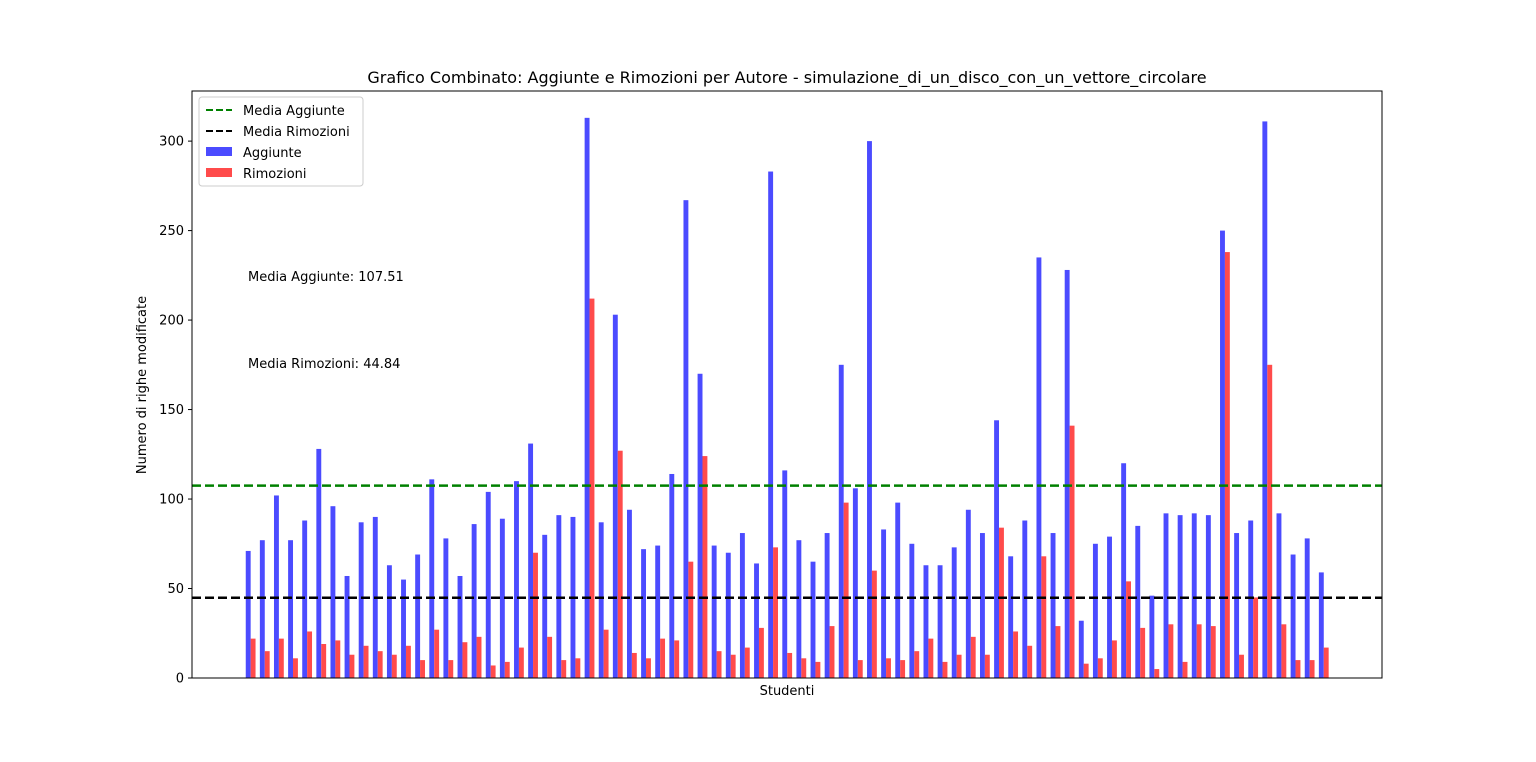 This screenshot has height=762, width=1536. Describe the element at coordinates (281, 141) in the screenshot. I see `legend-box` at that location.